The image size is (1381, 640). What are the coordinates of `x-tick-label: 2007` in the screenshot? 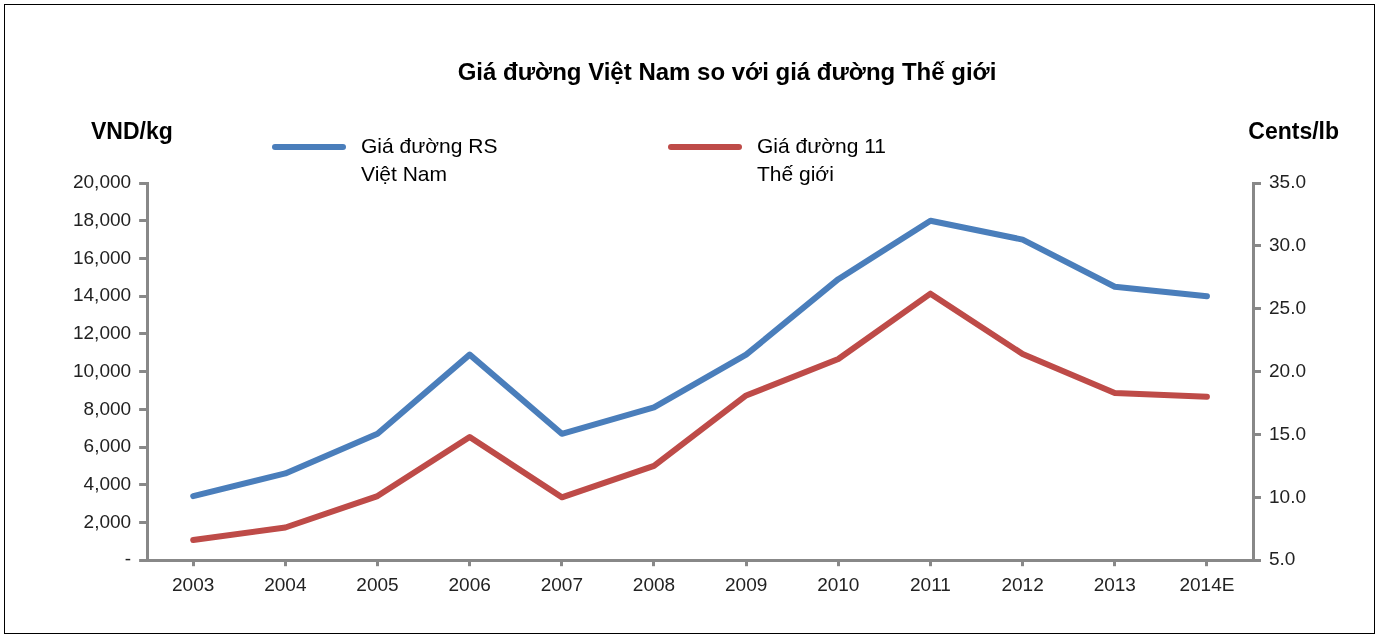 It's located at (561, 584).